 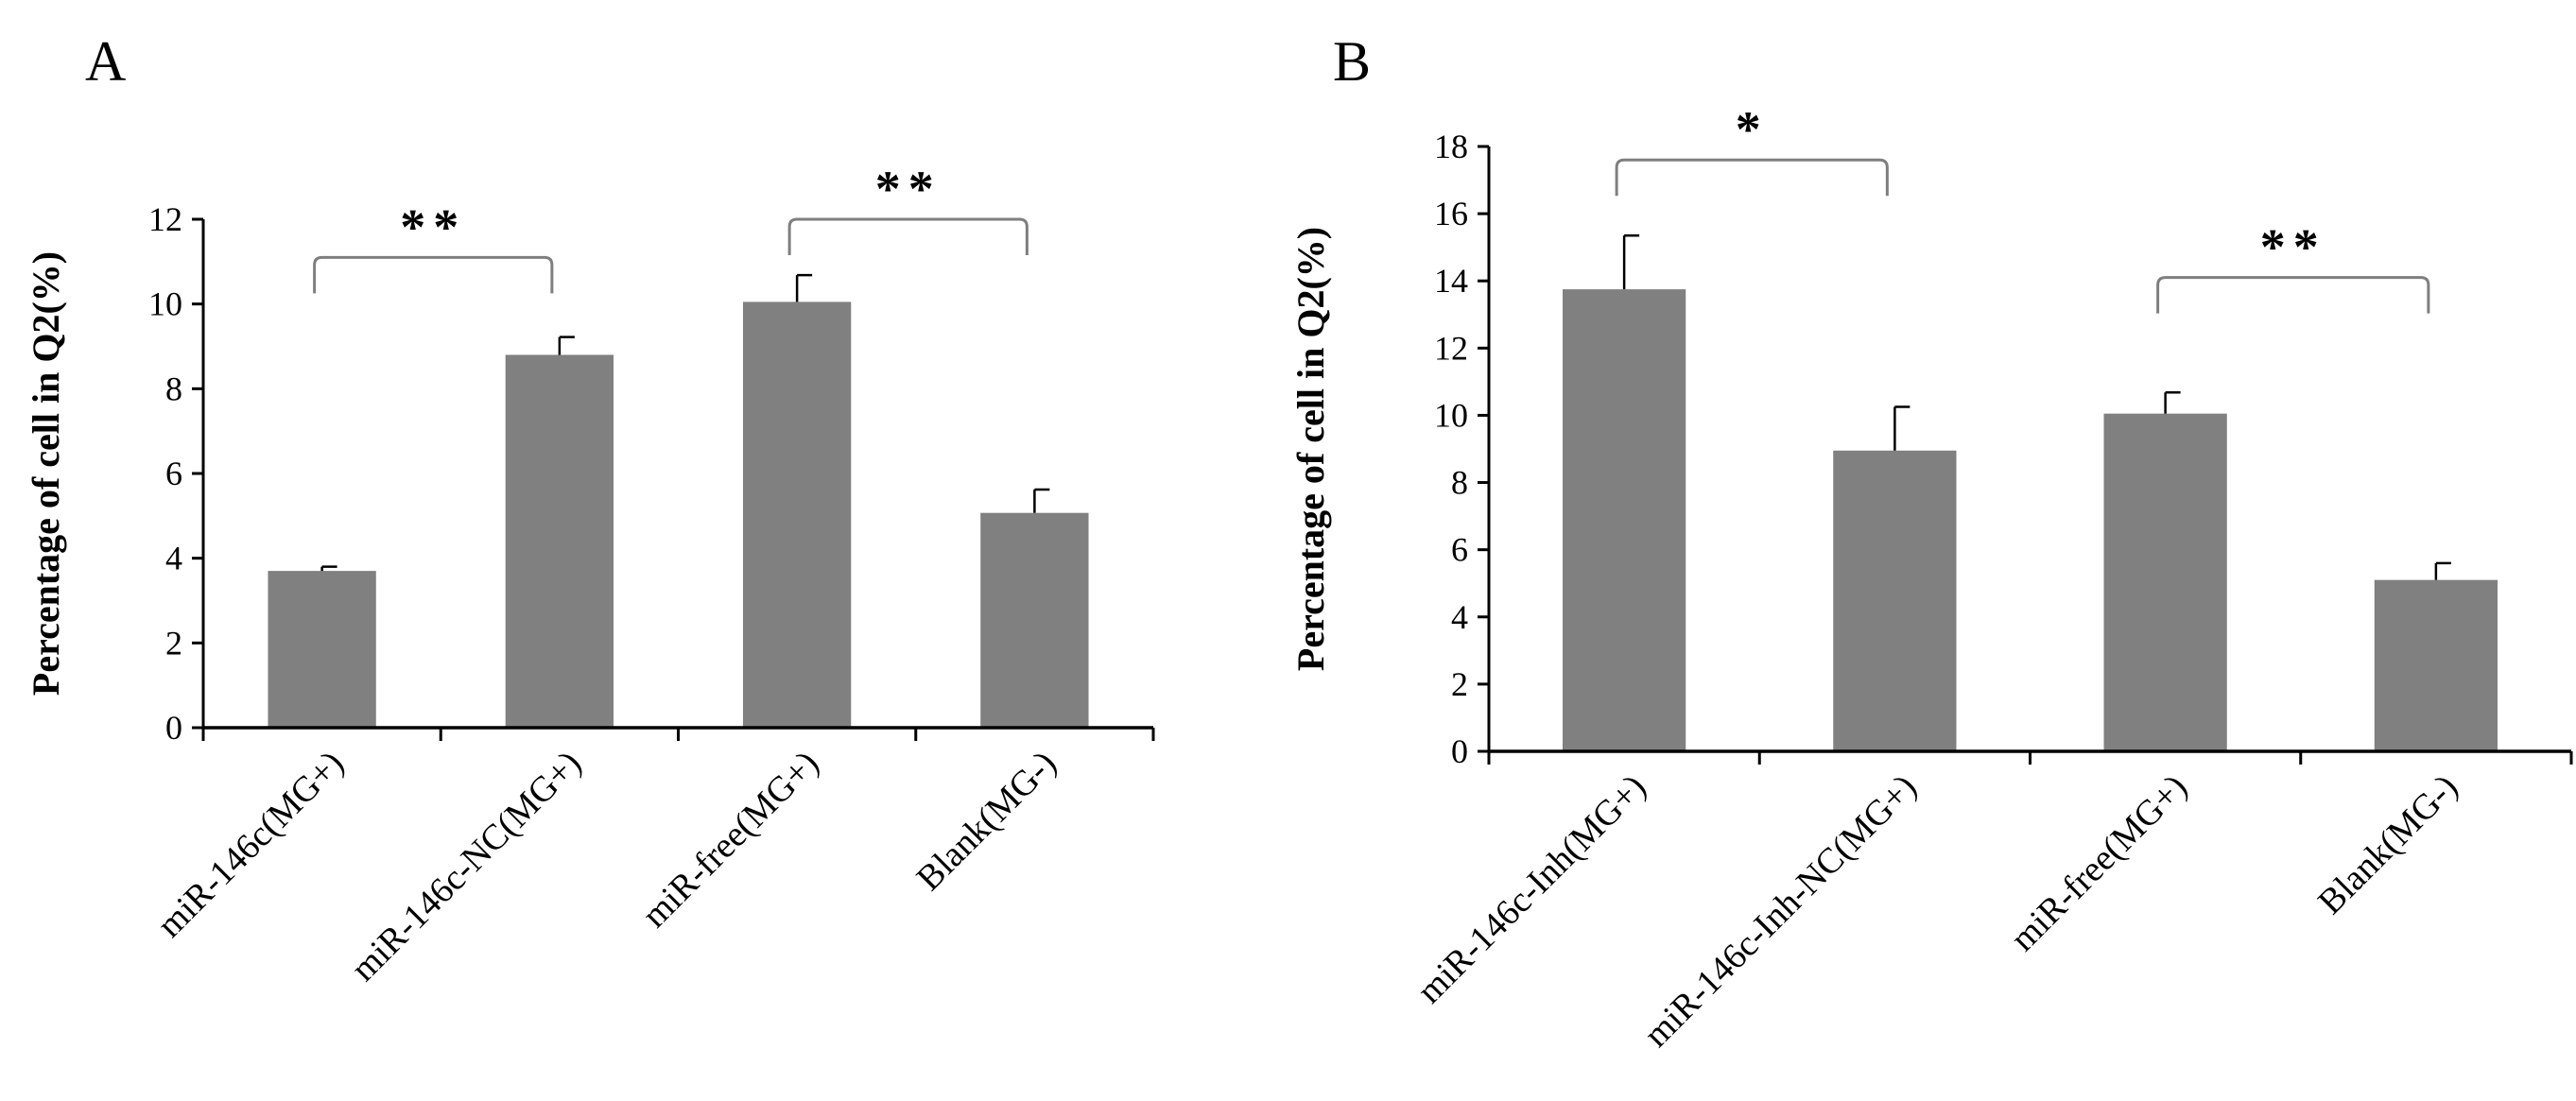 I want to click on panel-letter: A, so click(x=106, y=61).